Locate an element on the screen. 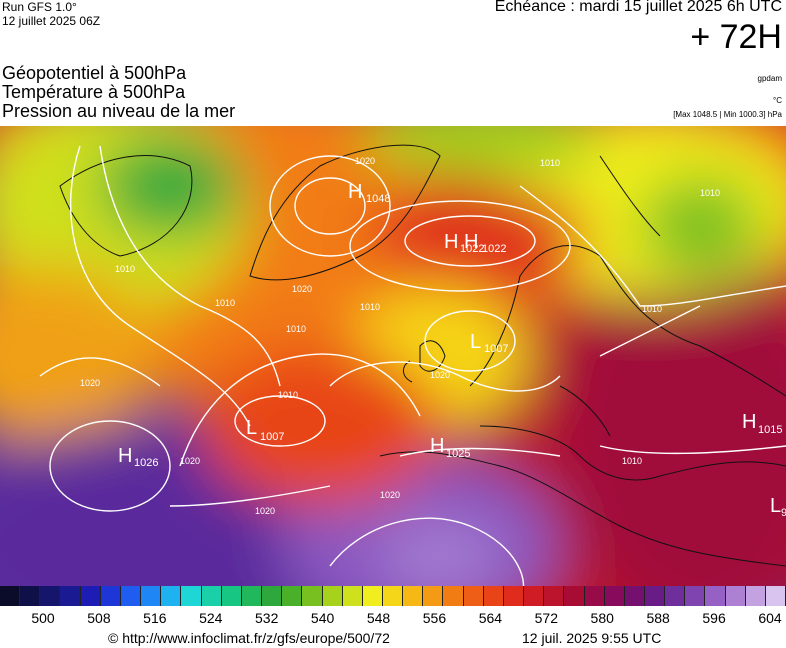  colorbar-tick-label: 564 is located at coordinates (490, 618).